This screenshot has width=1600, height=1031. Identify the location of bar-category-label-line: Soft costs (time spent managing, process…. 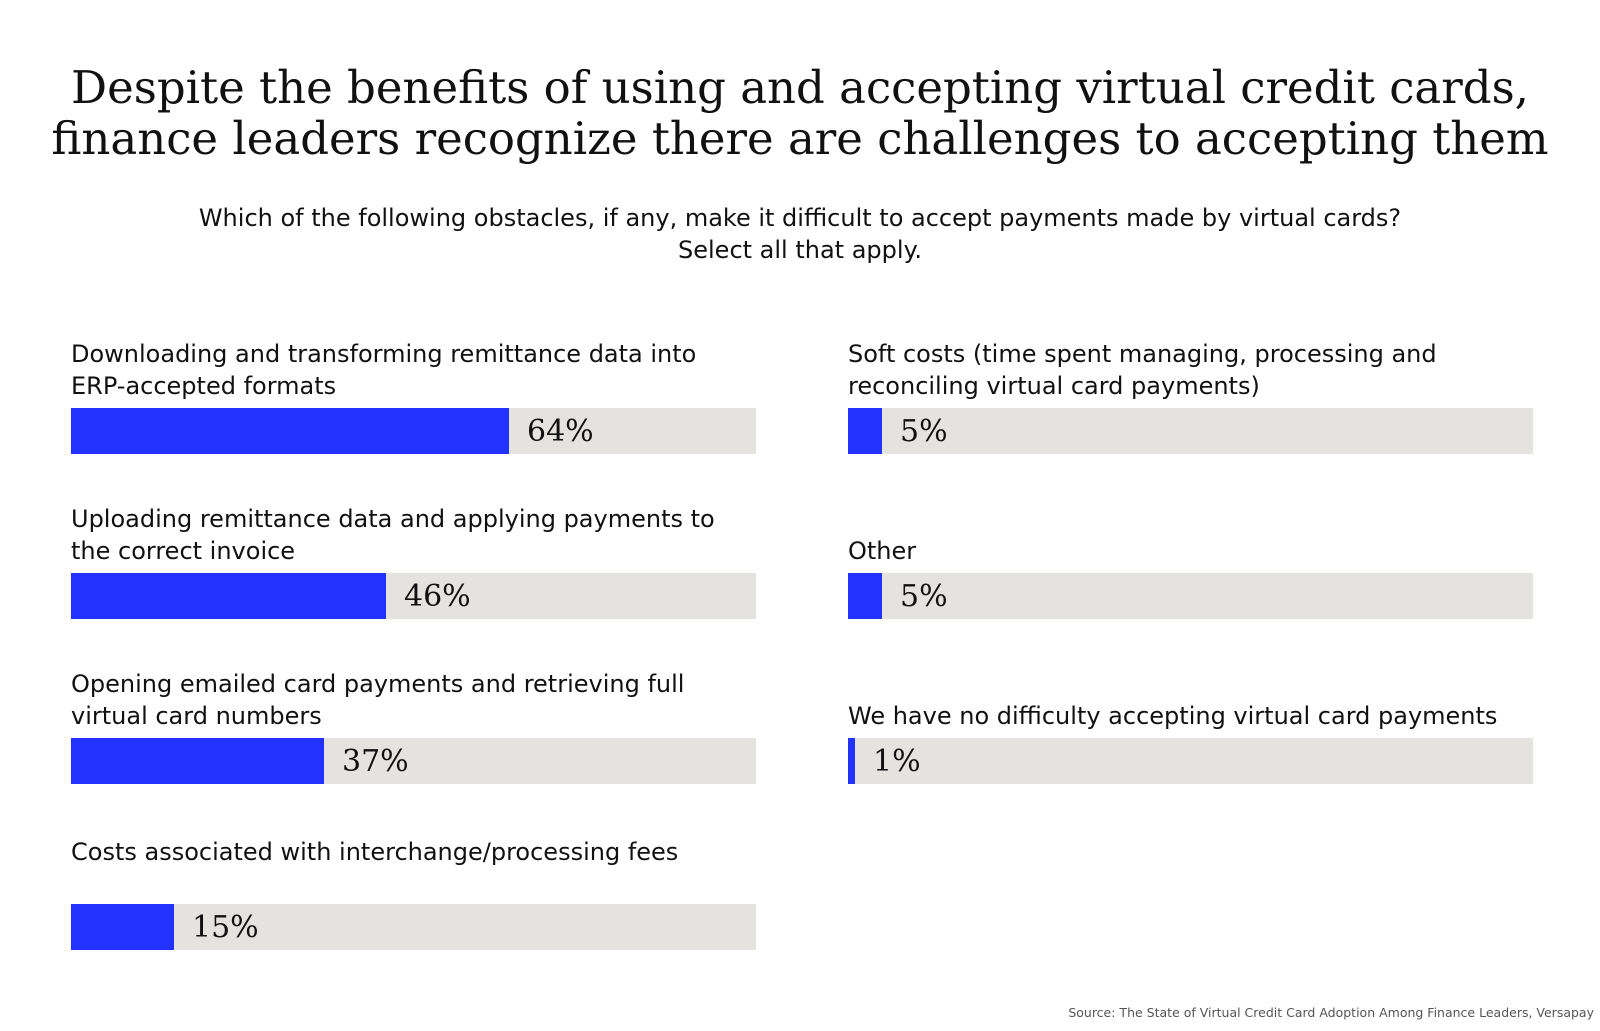
(1142, 354).